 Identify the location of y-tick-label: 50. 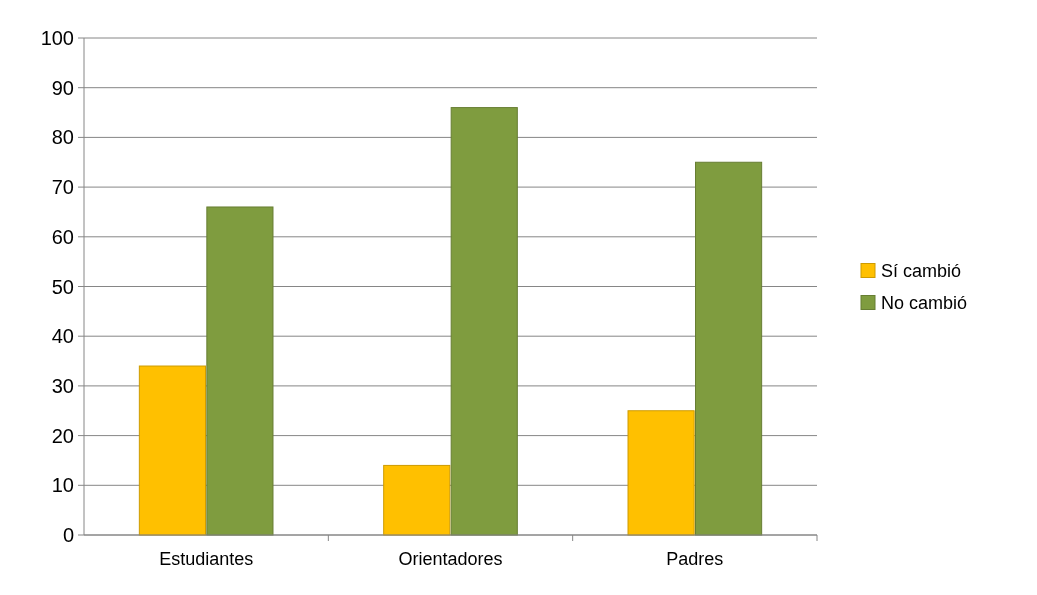
(62, 286).